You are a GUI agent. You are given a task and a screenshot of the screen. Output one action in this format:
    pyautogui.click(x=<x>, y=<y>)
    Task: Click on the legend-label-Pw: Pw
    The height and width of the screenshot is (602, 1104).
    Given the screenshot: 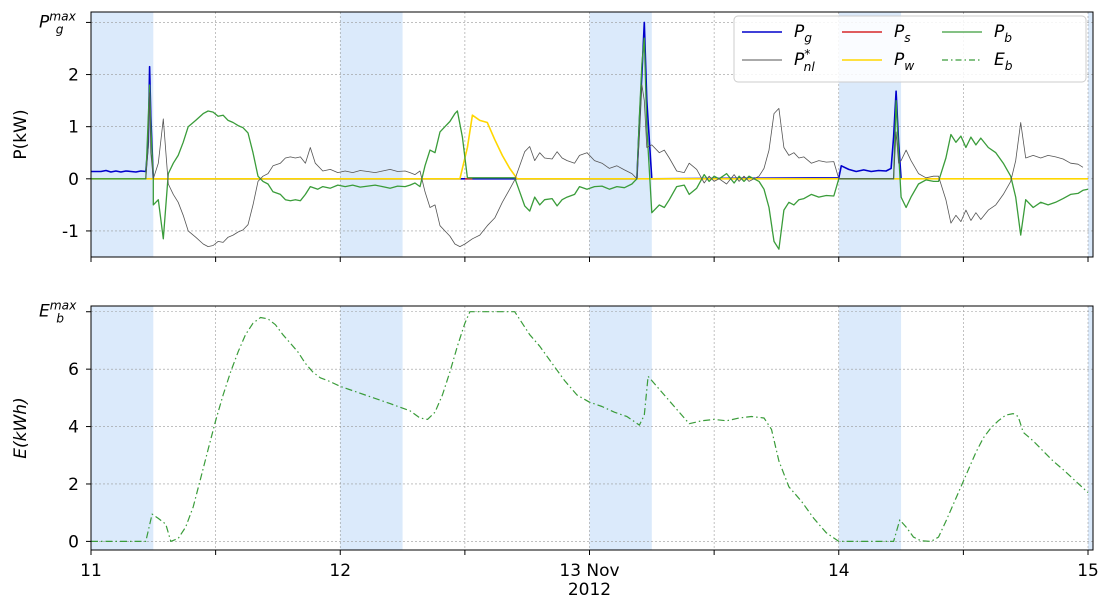 What is the action you would take?
    pyautogui.click(x=904, y=61)
    